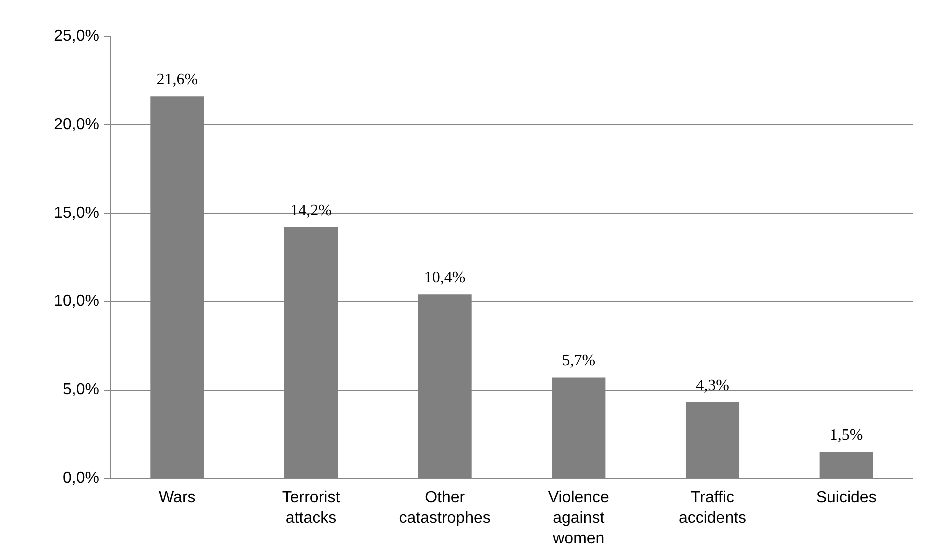  Describe the element at coordinates (579, 361) in the screenshot. I see `data-label: 5,7%` at that location.